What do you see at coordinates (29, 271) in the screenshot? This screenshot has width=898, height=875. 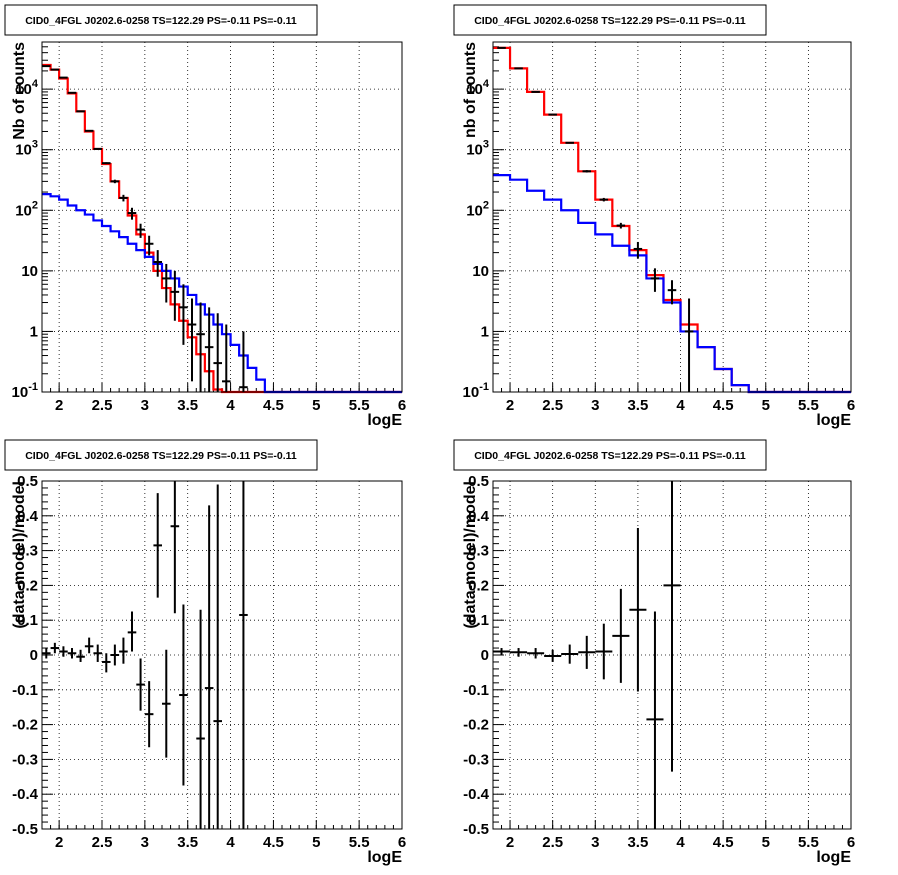 I see `y-tick-label: 10` at bounding box center [29, 271].